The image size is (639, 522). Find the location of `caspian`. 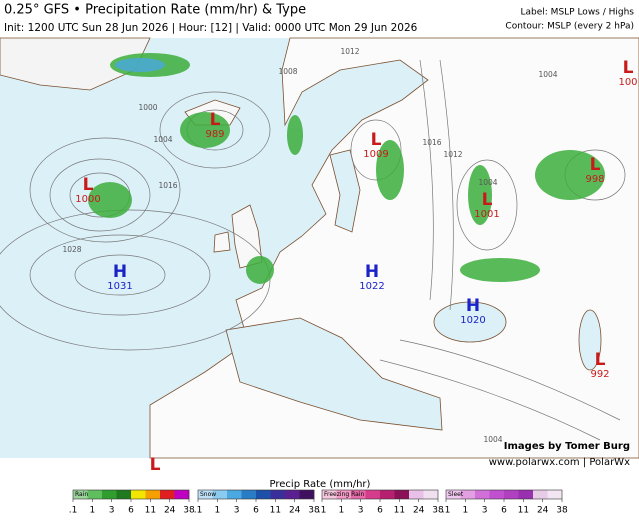

caspian is located at coordinates (590, 340).